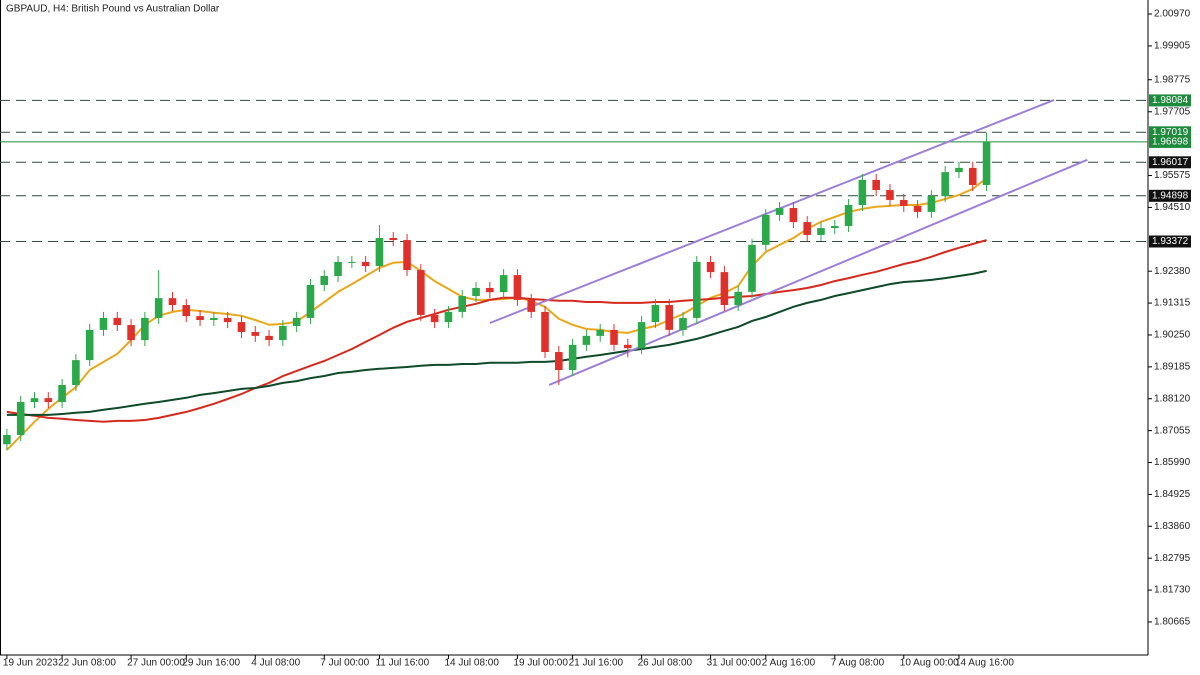  What do you see at coordinates (540, 663) in the screenshot?
I see `x-tick-label: 19 Jul 00:00` at bounding box center [540, 663].